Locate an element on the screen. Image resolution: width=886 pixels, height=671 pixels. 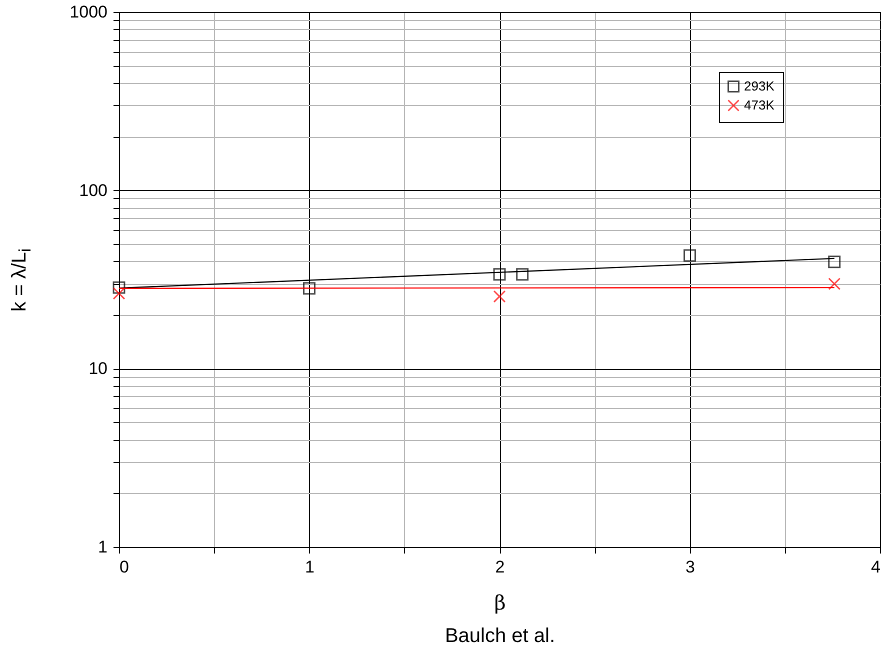
x-axis-title: β is located at coordinates (500, 602).